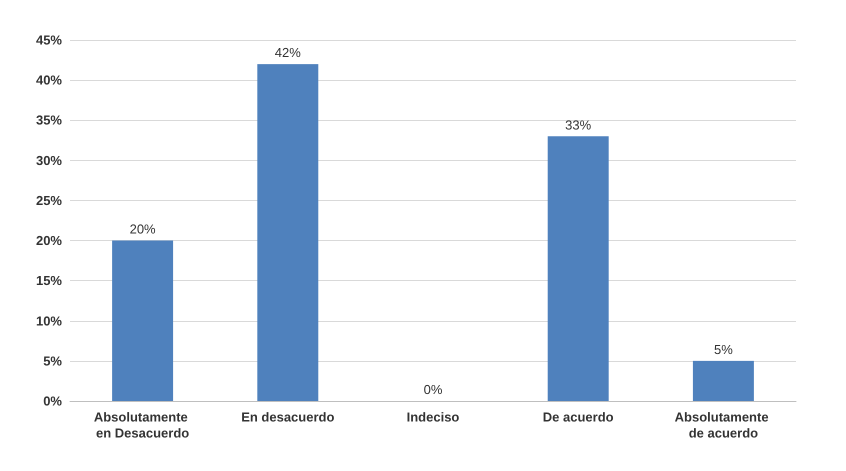 This screenshot has width=846, height=471. What do you see at coordinates (49, 80) in the screenshot?
I see `y-tick-label: 40%` at bounding box center [49, 80].